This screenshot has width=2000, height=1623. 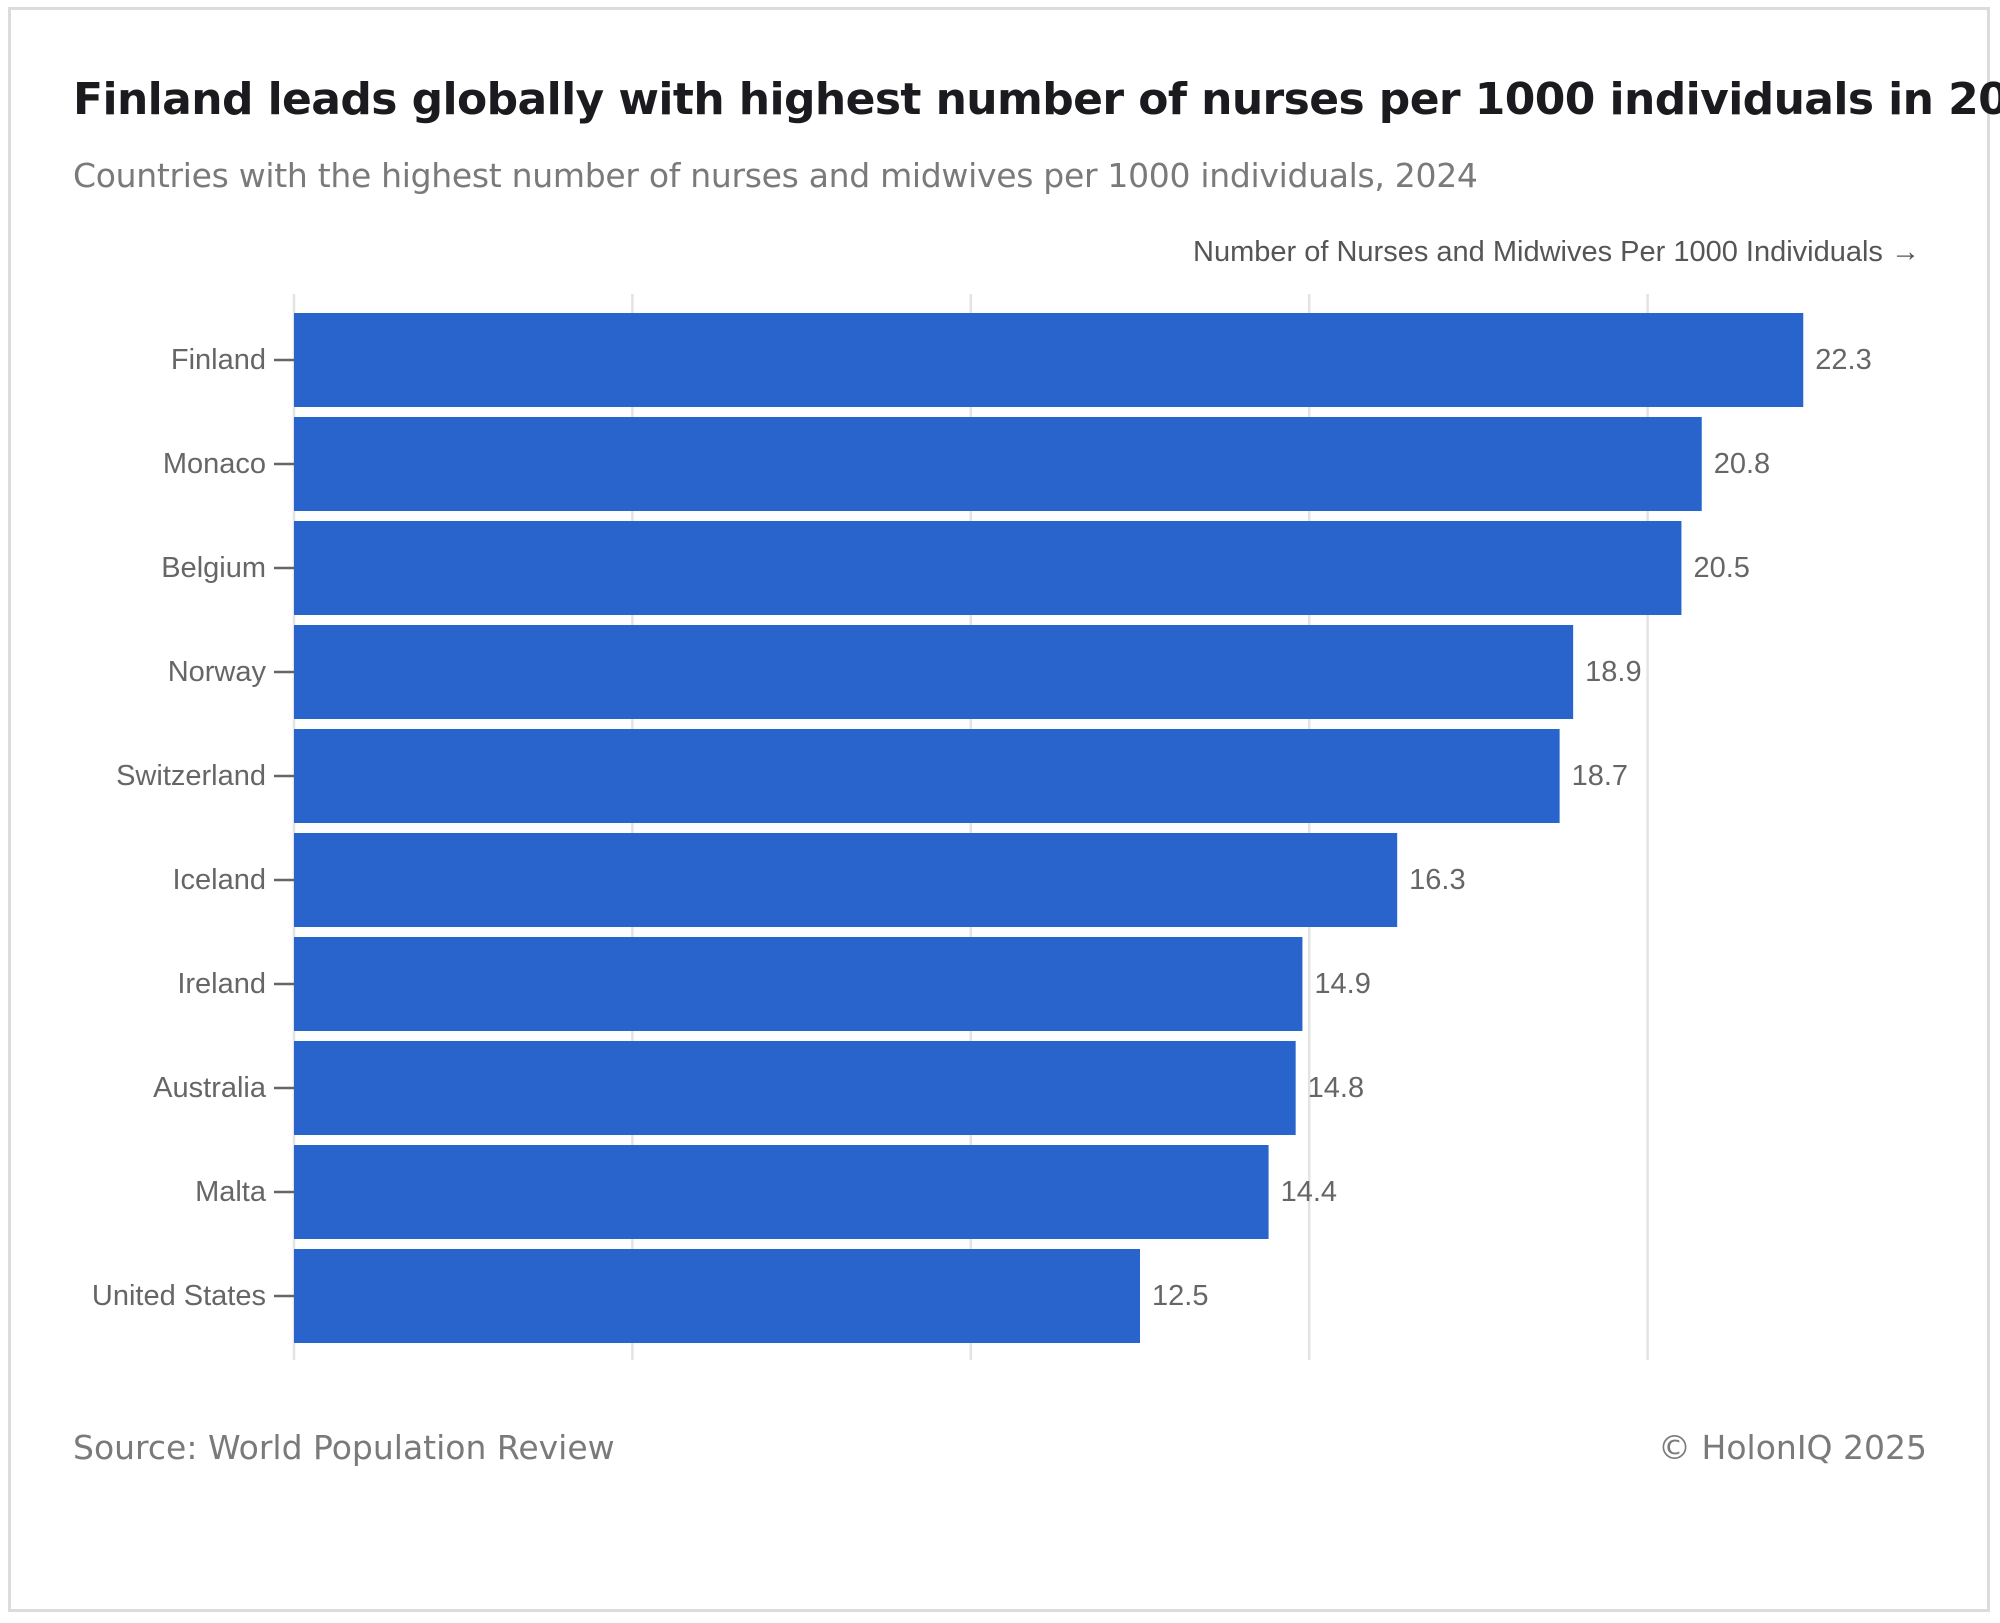 I want to click on data-label: 14.9, so click(x=1342, y=984).